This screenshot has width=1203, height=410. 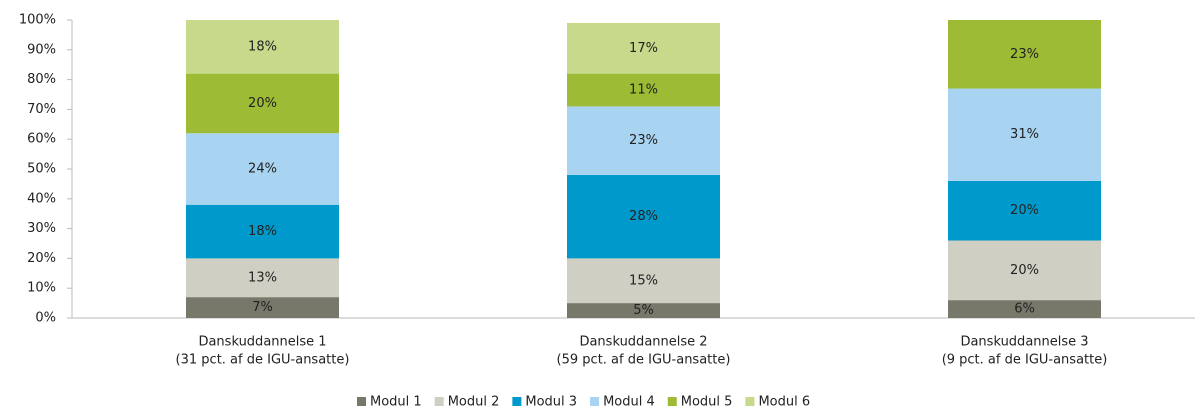 I want to click on x-tick-label: Danskuddannelse 1, so click(x=262, y=342).